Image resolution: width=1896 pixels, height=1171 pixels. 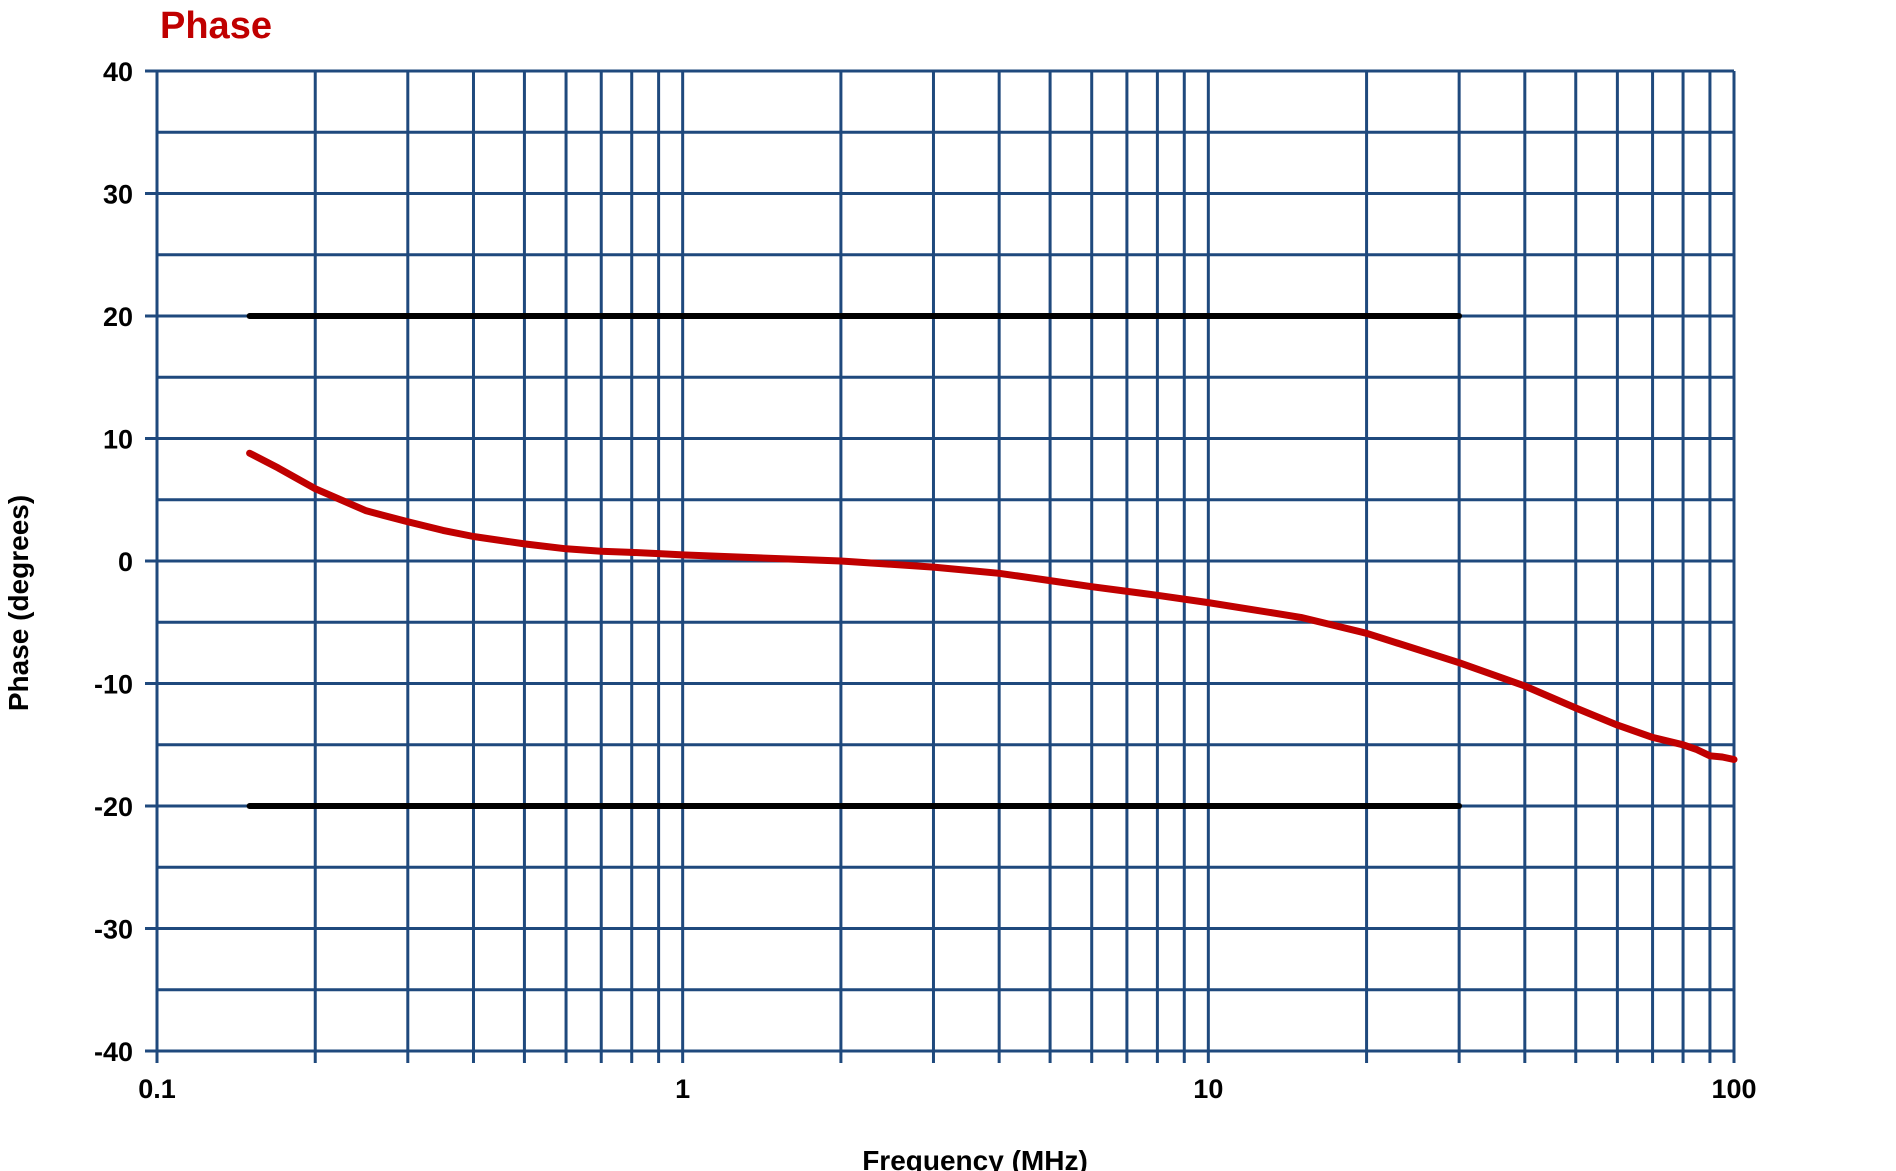 What do you see at coordinates (118, 72) in the screenshot?
I see `y-tick-label: 40` at bounding box center [118, 72].